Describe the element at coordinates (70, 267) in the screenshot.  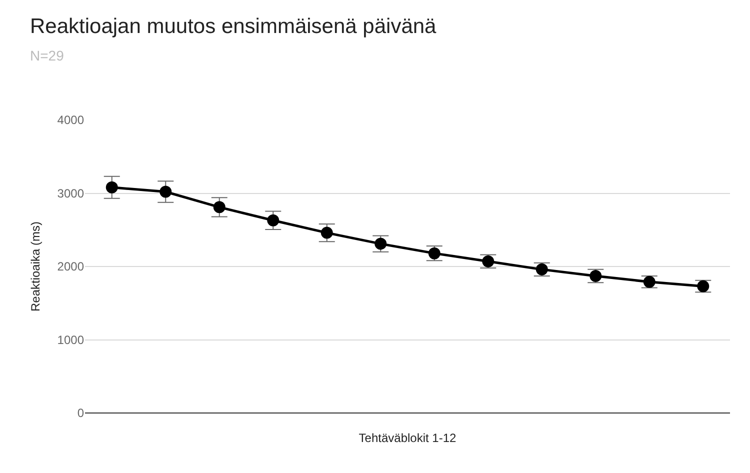
I see `y-tick-label: 2000` at that location.